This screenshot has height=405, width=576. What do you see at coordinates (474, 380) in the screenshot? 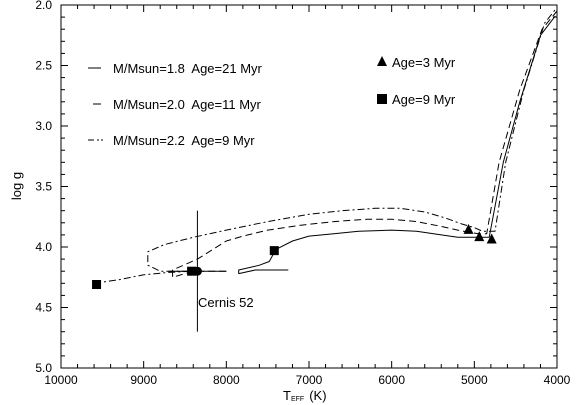
I see `x-tick-label: 5000` at bounding box center [474, 380].